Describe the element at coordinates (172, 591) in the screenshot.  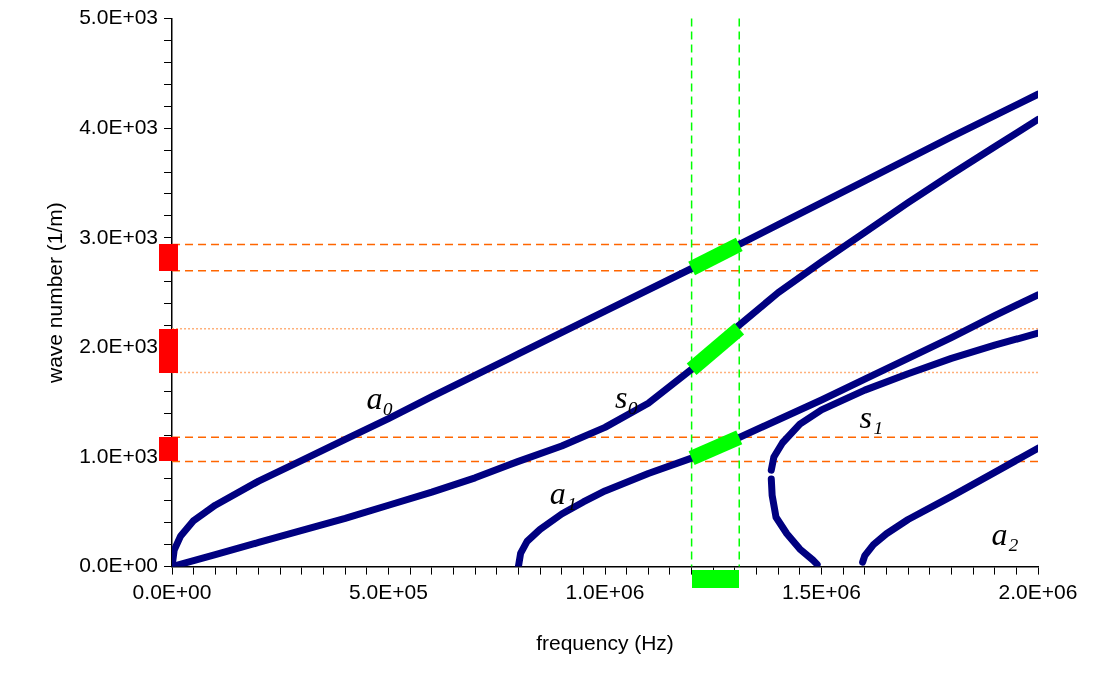
I see `x-tick-label: 0.0E+00` at that location.